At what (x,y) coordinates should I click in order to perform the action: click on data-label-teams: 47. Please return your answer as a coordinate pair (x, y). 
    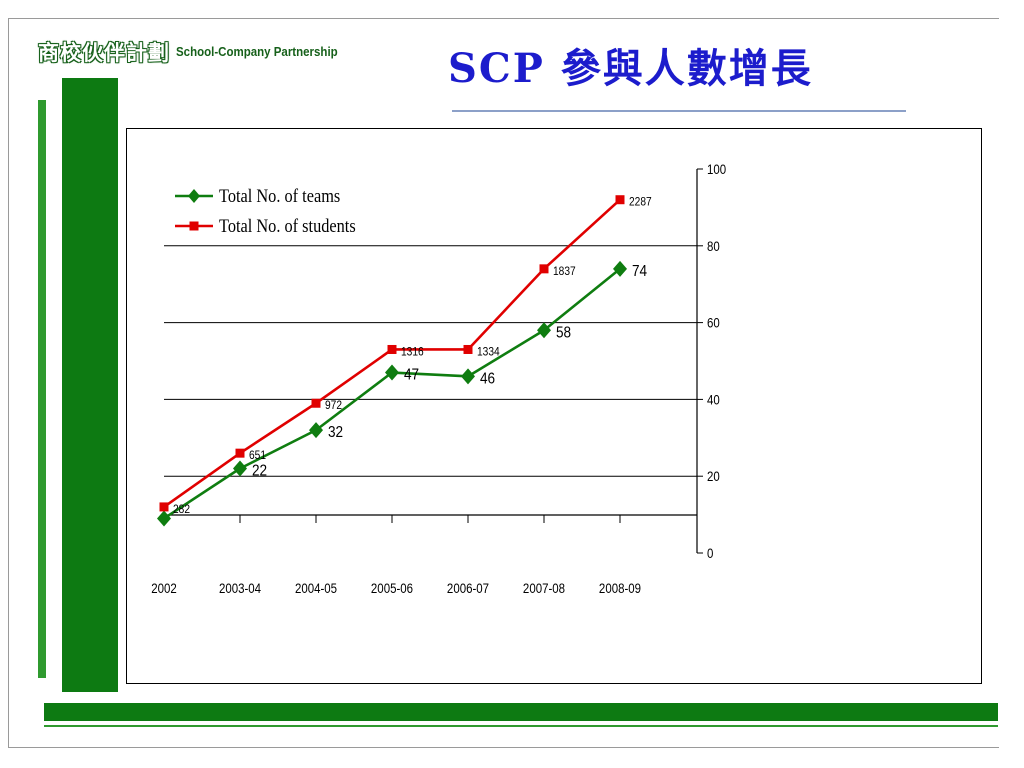
    Looking at the image, I should click on (411, 375).